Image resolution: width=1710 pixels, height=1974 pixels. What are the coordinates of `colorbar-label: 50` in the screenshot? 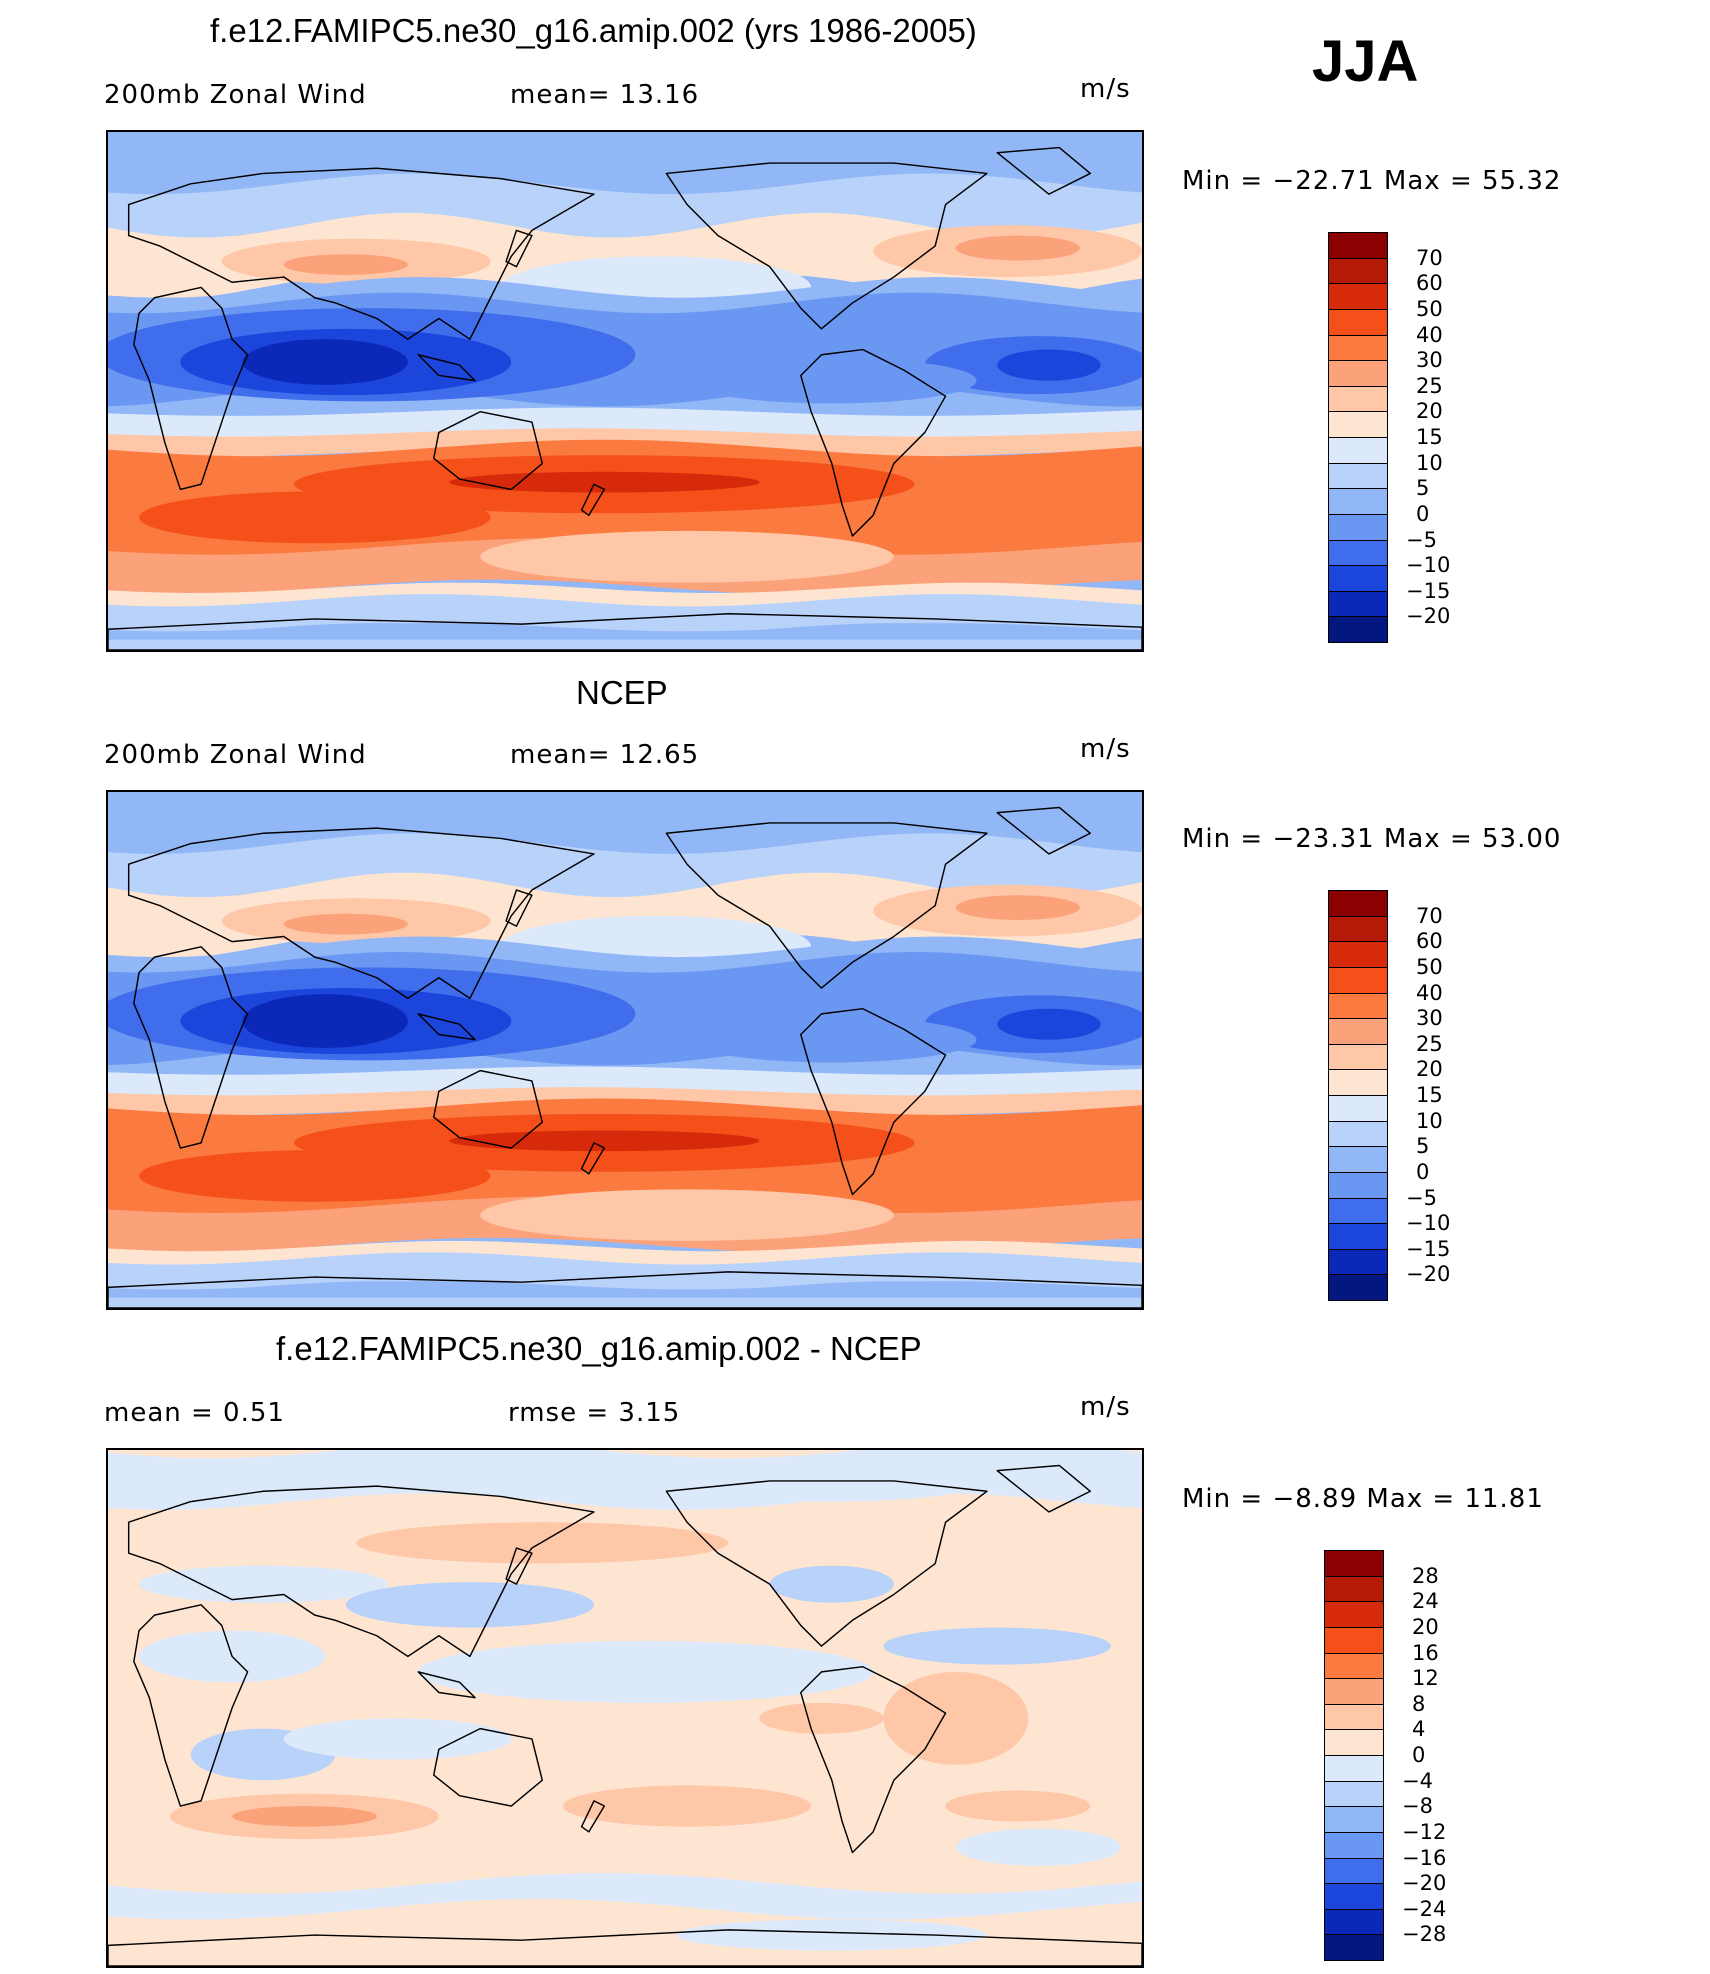 It's located at (1429, 966).